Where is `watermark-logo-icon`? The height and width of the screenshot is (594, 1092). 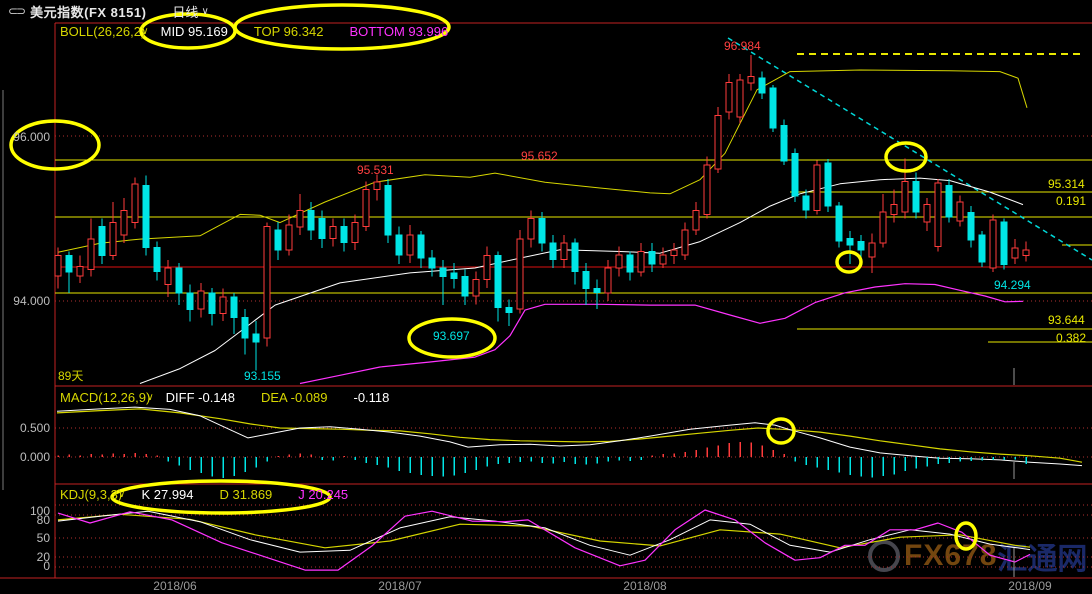
watermark-logo-icon is located at coordinates (884, 556).